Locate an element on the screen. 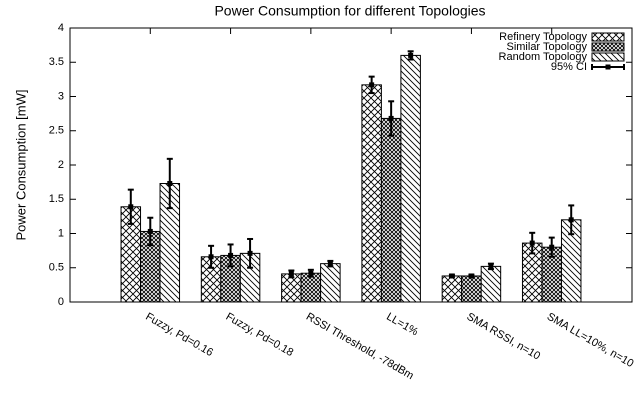  y-tick-label: 1 is located at coordinates (61, 233).